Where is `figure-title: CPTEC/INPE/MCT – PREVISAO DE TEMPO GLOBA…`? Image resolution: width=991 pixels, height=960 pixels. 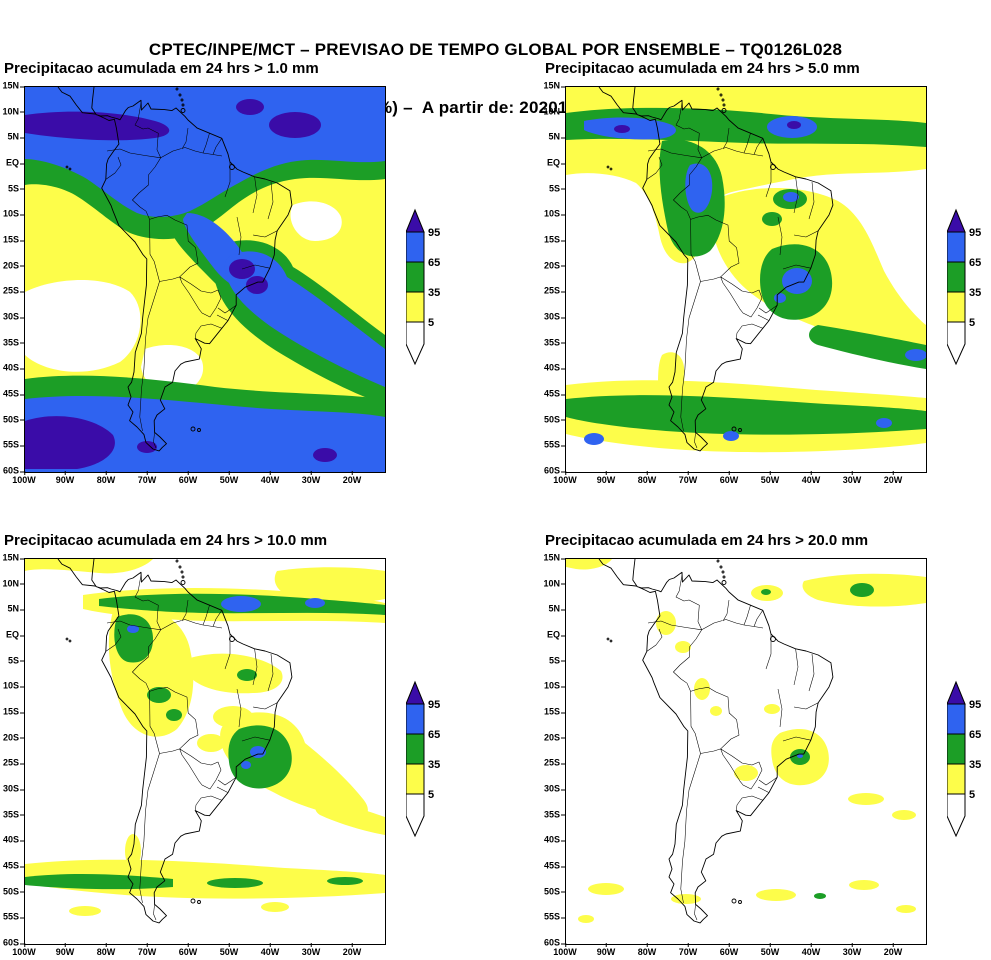
figure-title: CPTEC/INPE/MCT – PREVISAO DE TEMPO GLOBA… is located at coordinates (495, 49).